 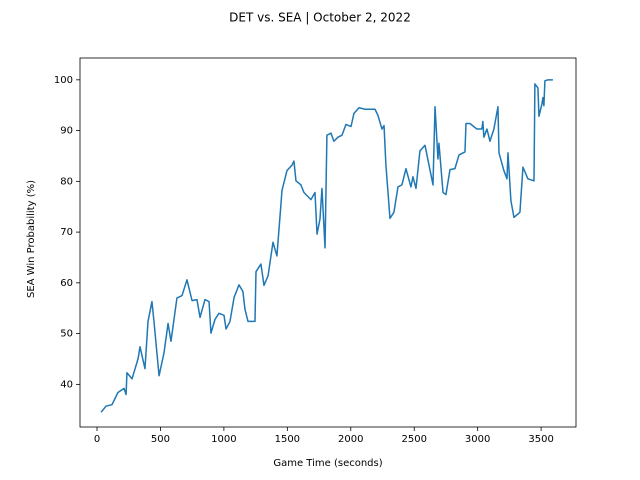 I want to click on x-tick-label: 1000, so click(x=223, y=439).